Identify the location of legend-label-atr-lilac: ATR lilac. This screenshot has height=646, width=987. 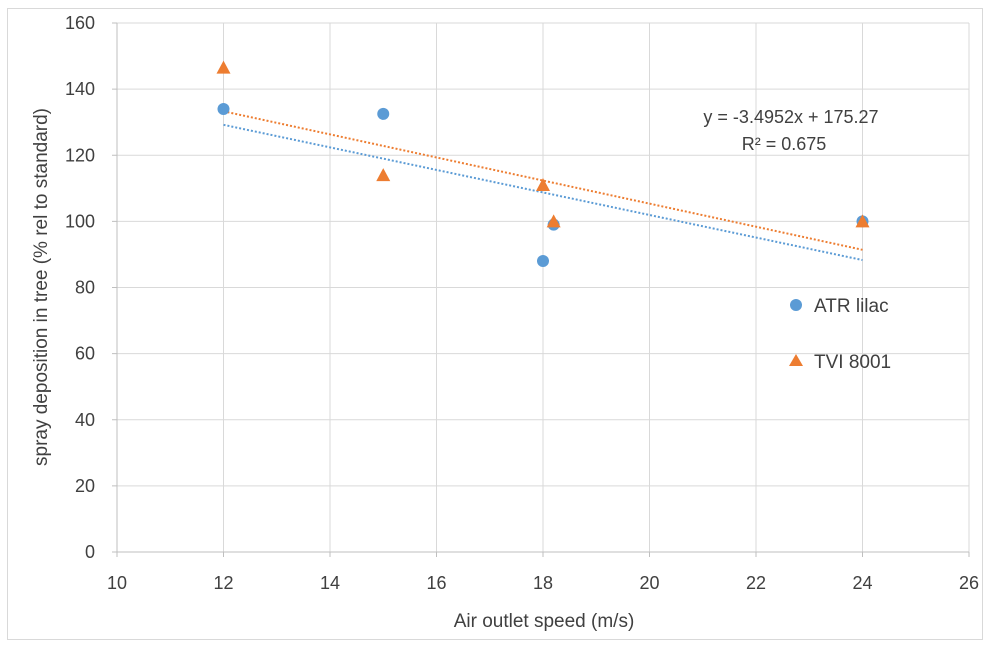
(851, 306).